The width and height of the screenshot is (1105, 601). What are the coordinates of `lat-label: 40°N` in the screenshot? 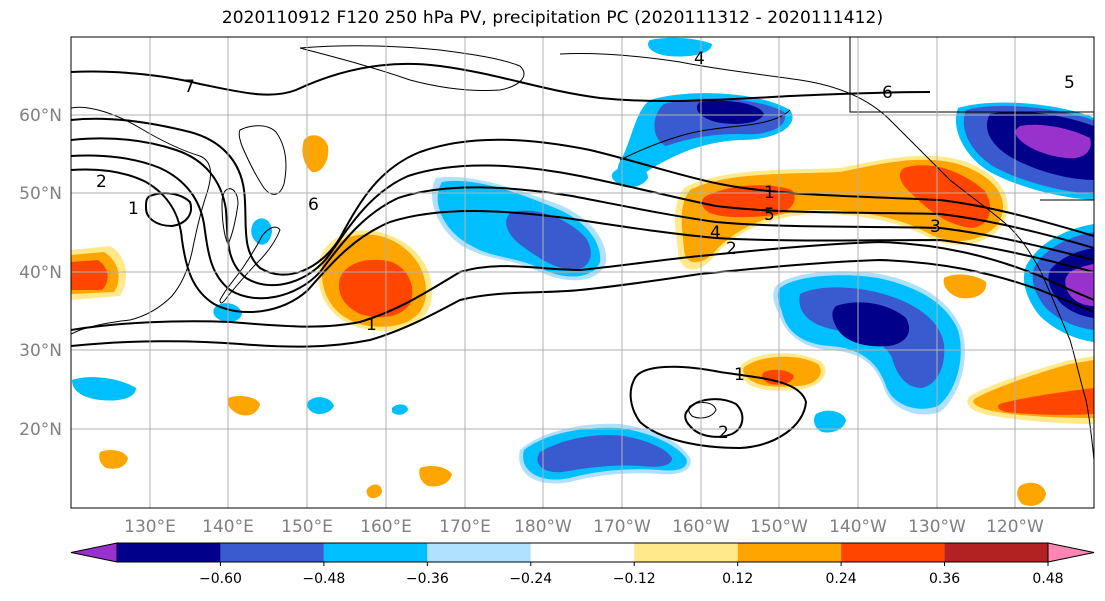 It's located at (40, 273).